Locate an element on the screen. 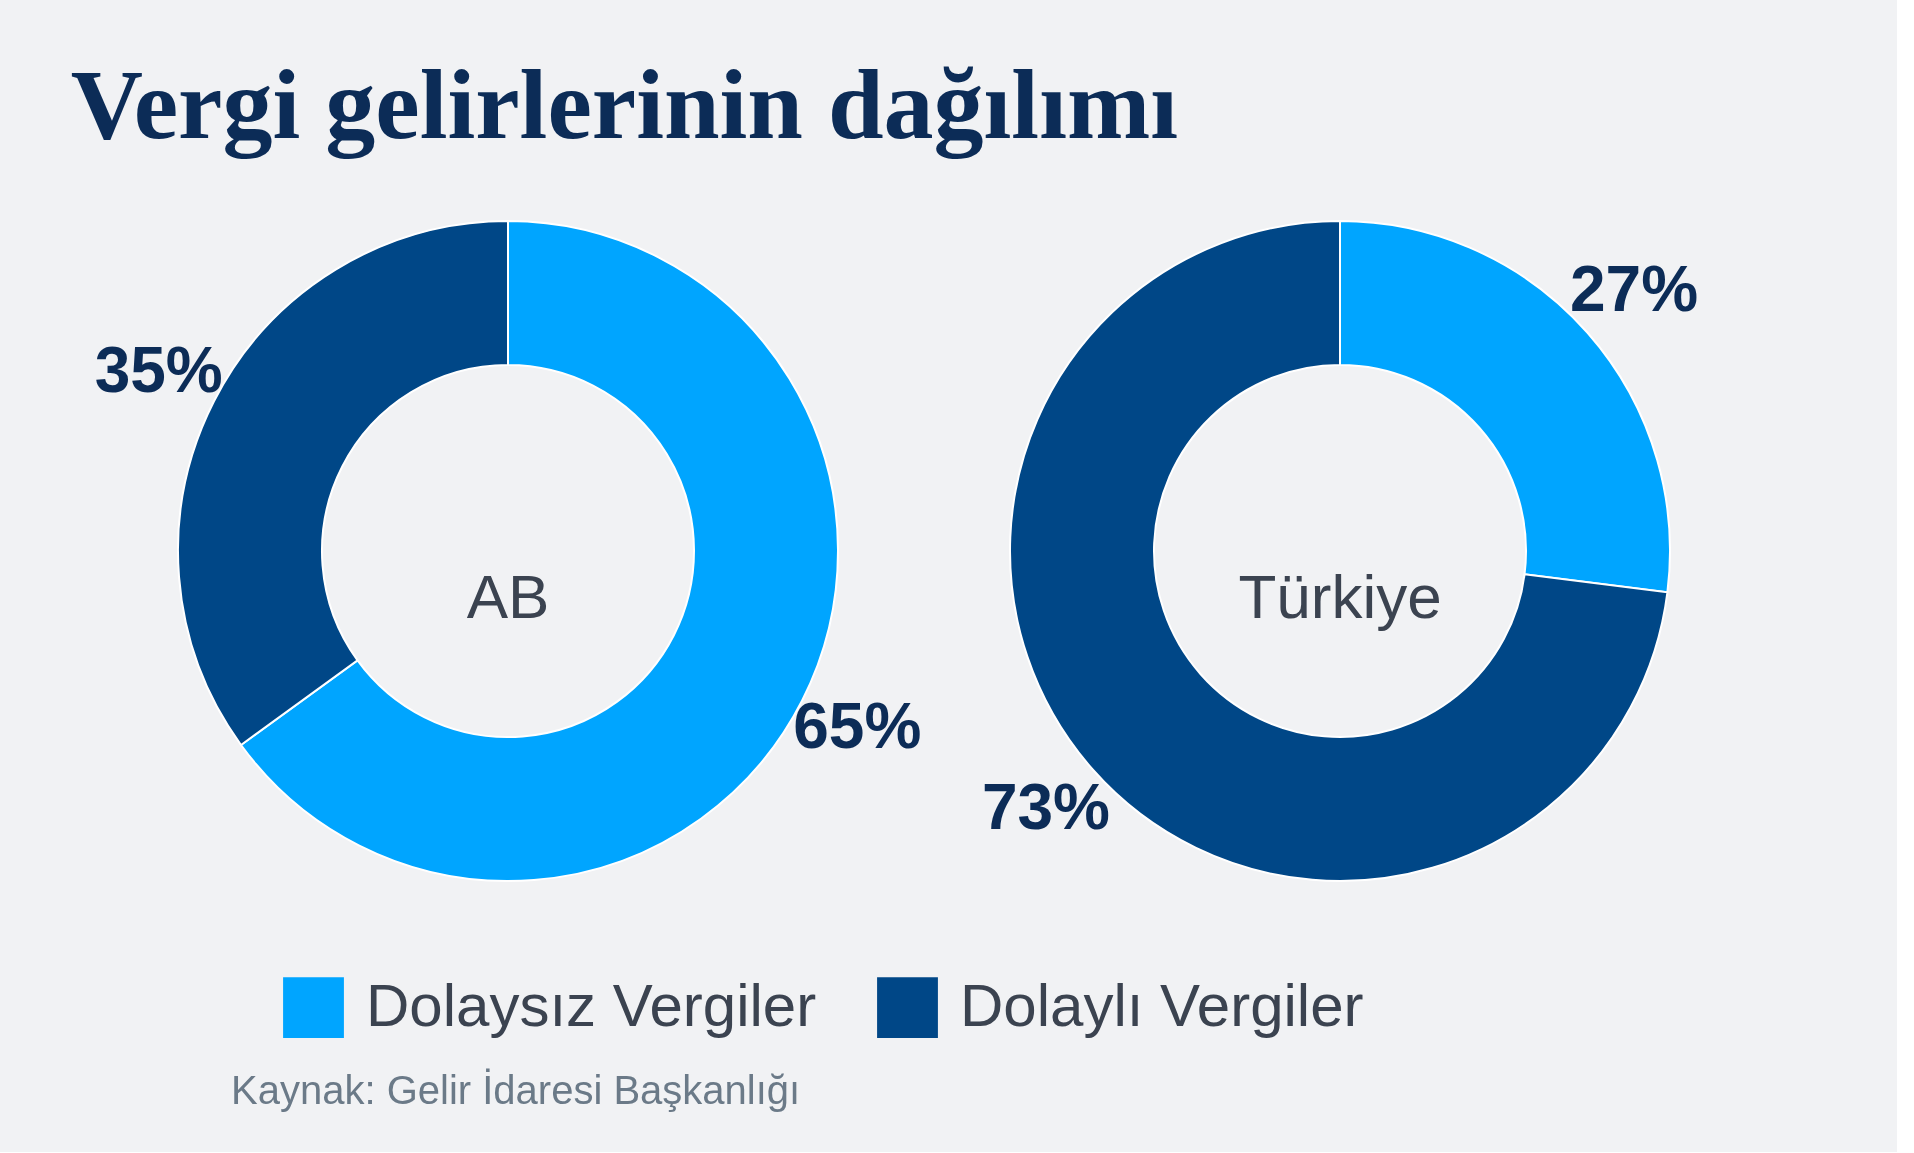 The height and width of the screenshot is (1153, 1914). slice-label: Türkiye is located at coordinates (1340, 596).